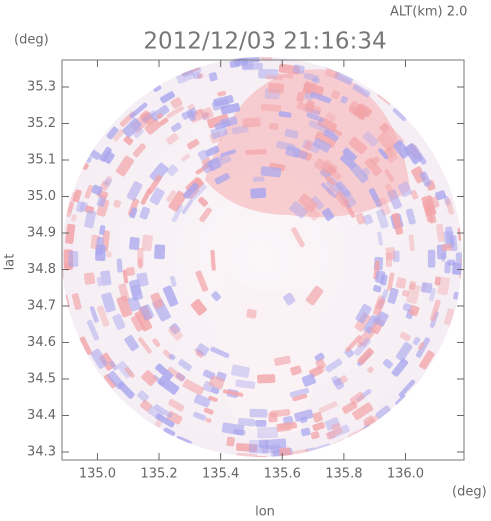 This screenshot has height=521, width=491. I want to click on x-tick-label: 135.2, so click(158, 474).